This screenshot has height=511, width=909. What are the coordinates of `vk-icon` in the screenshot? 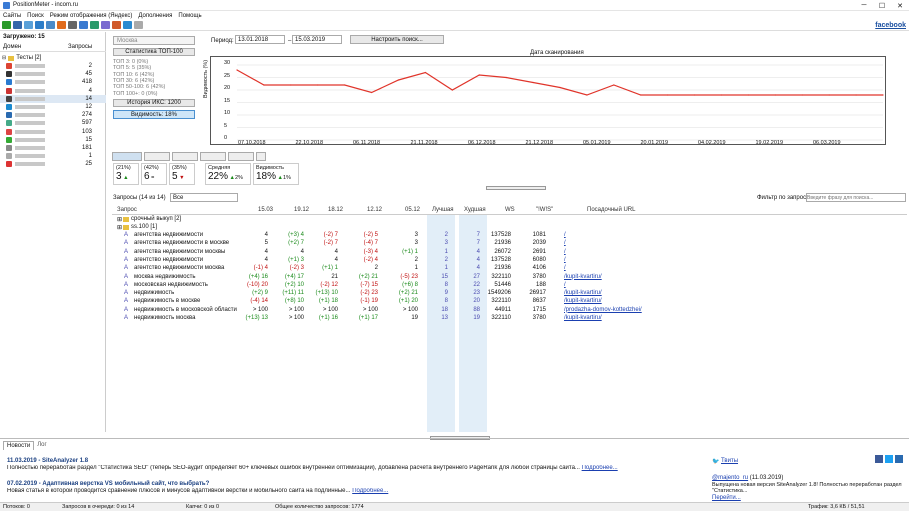 It's located at (899, 459).